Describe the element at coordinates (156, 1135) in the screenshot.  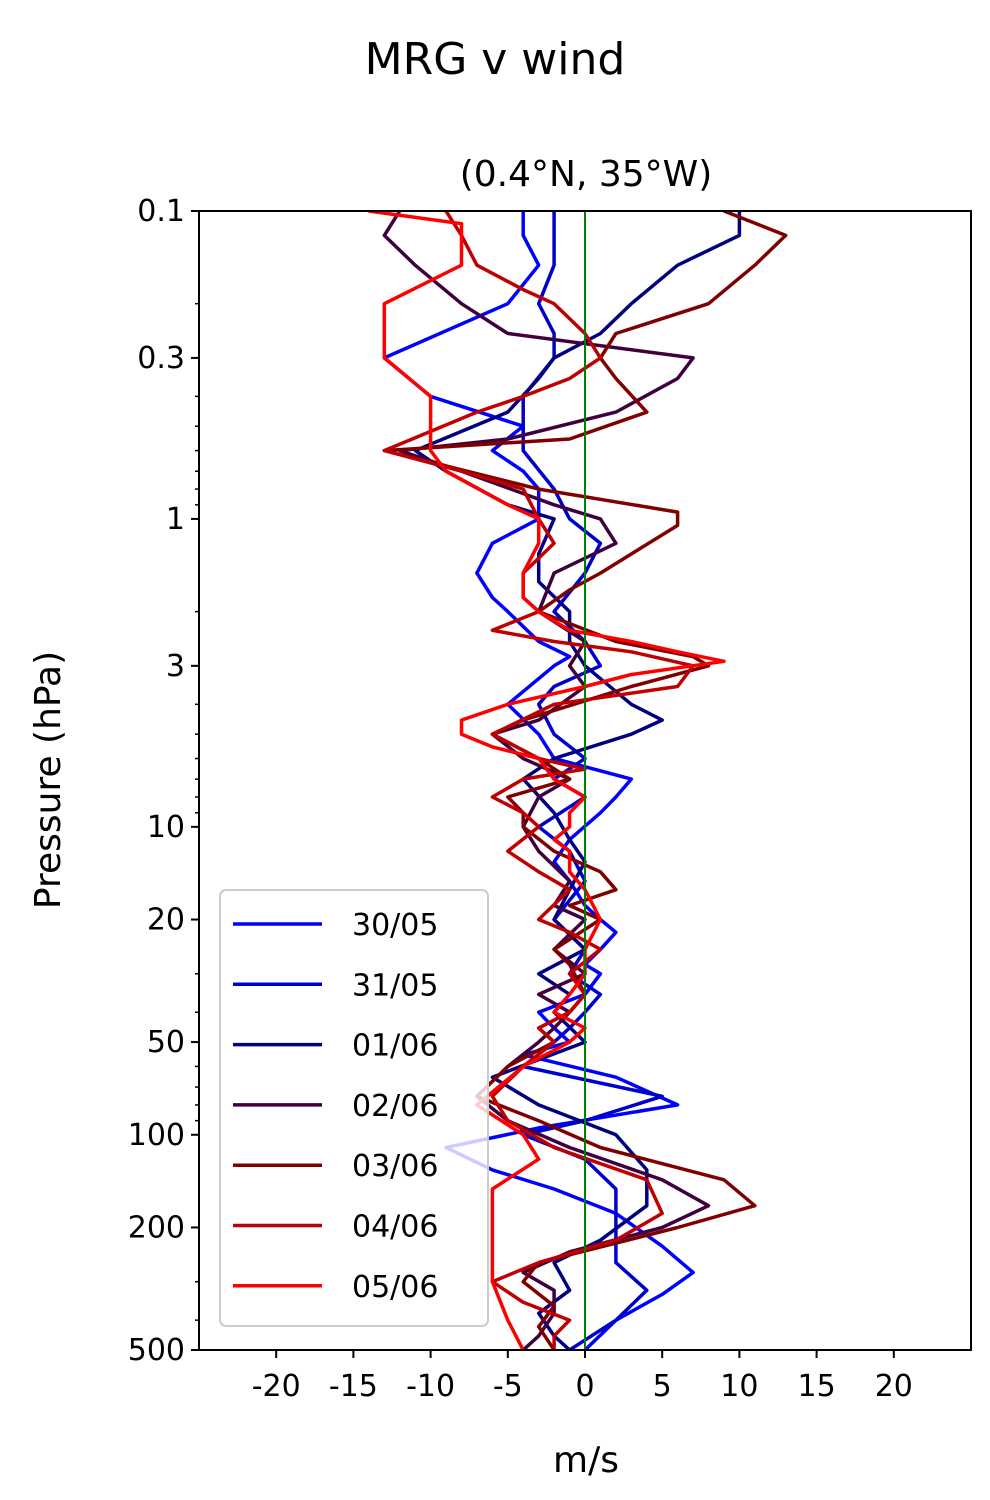
I see `y-tick-label: 100` at that location.